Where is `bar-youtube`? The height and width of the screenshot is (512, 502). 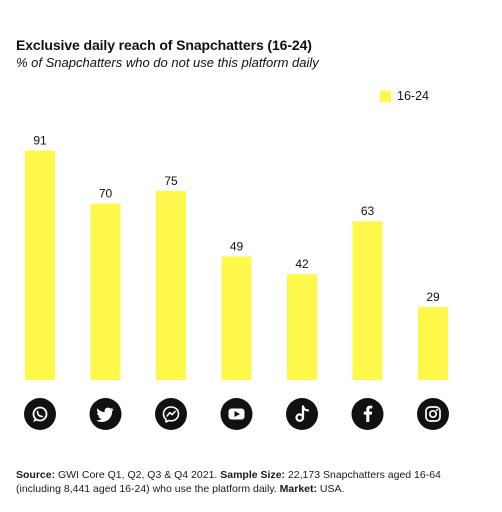
bar-youtube is located at coordinates (236, 318).